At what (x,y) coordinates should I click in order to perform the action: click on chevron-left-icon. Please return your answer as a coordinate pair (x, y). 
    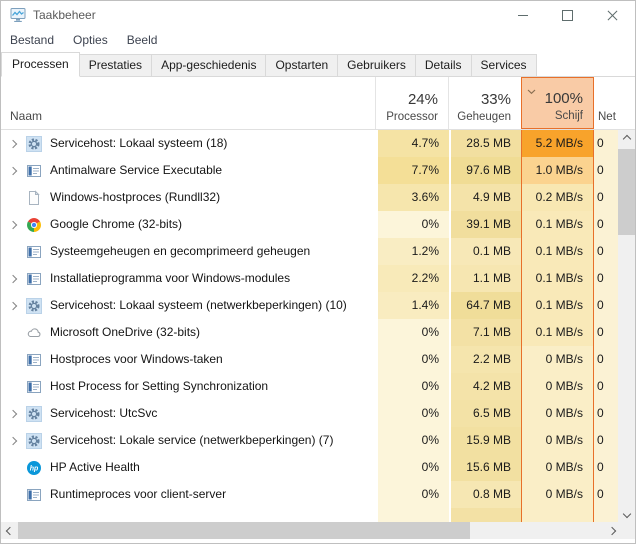
    Looking at the image, I should click on (9, 530).